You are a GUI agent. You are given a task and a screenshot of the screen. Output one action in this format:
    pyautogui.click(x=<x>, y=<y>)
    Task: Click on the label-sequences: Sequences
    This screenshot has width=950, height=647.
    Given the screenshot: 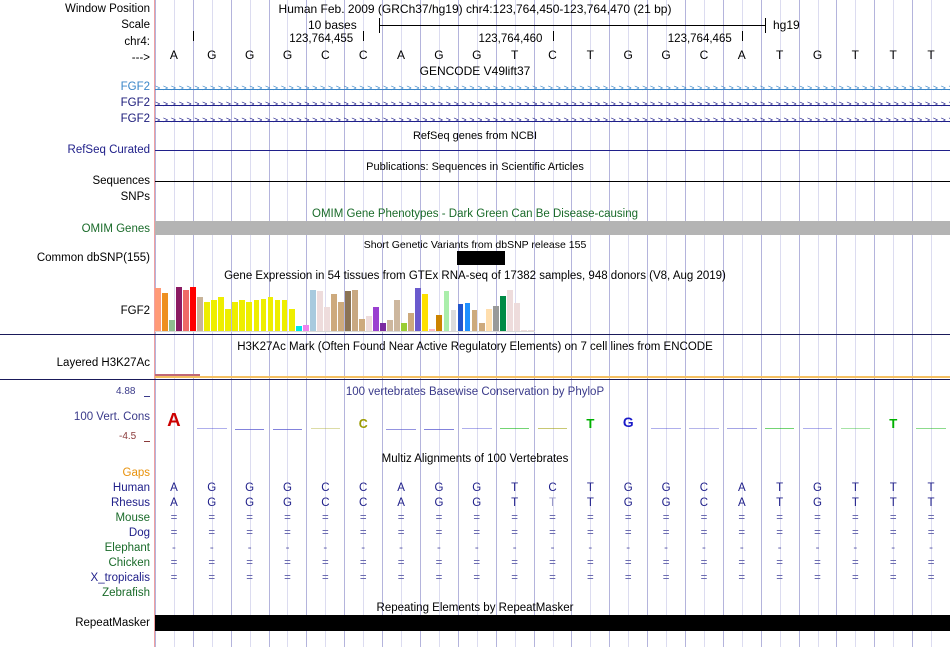 What is the action you would take?
    pyautogui.click(x=121, y=181)
    